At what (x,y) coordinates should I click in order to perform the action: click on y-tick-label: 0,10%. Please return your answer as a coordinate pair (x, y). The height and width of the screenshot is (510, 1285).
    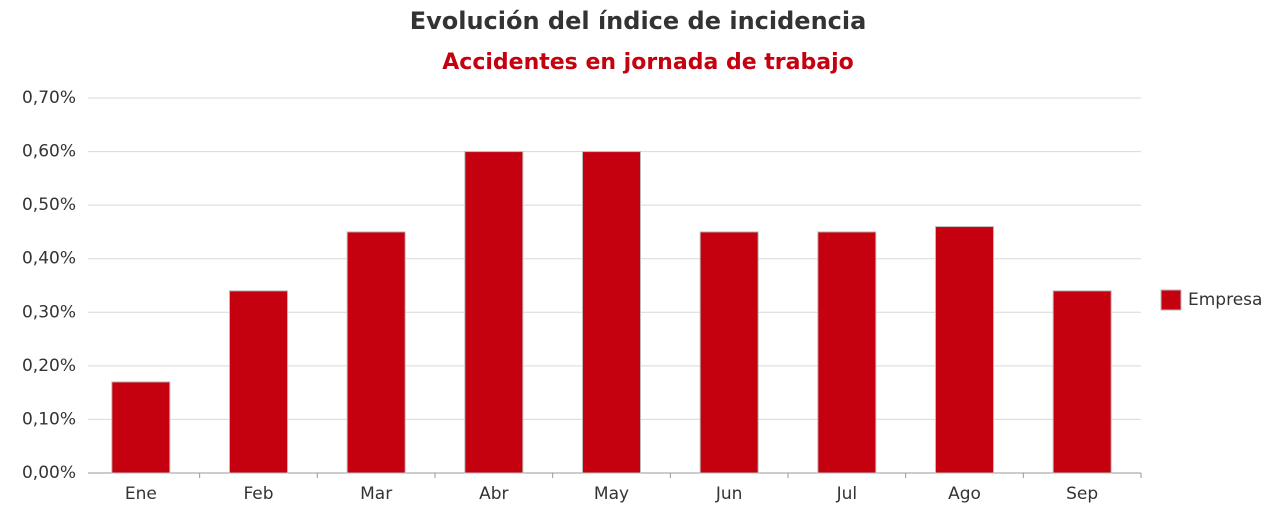
    Looking at the image, I should click on (49, 419).